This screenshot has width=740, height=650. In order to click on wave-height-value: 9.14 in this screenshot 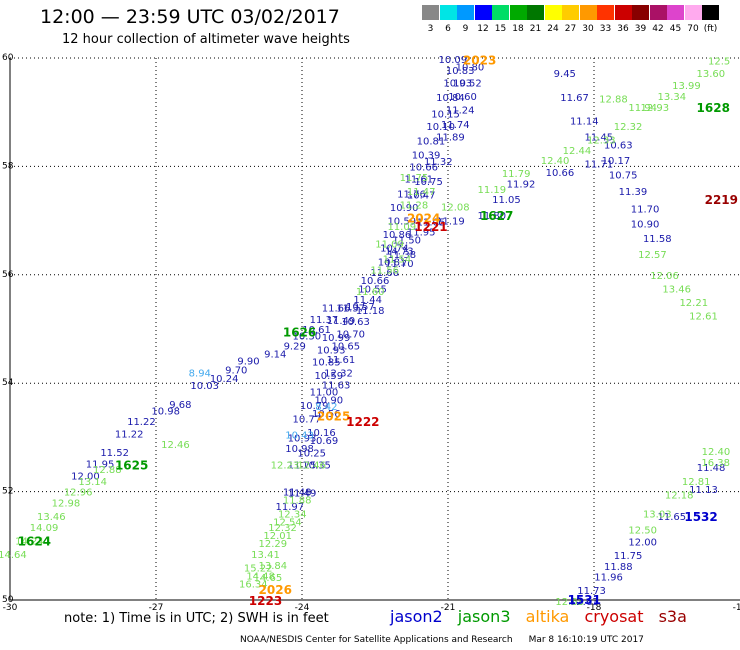, I will do `click(275, 354)`.